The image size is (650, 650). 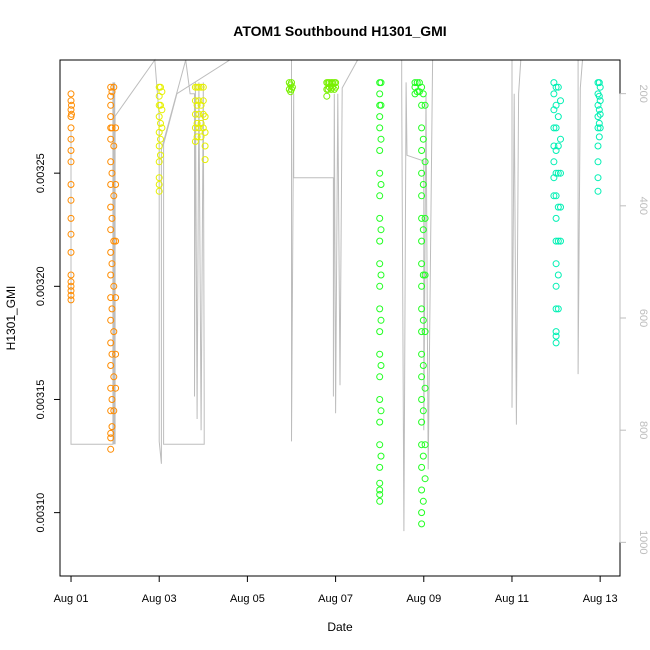 I want to click on right-tick-label: 1000, so click(x=643, y=542).